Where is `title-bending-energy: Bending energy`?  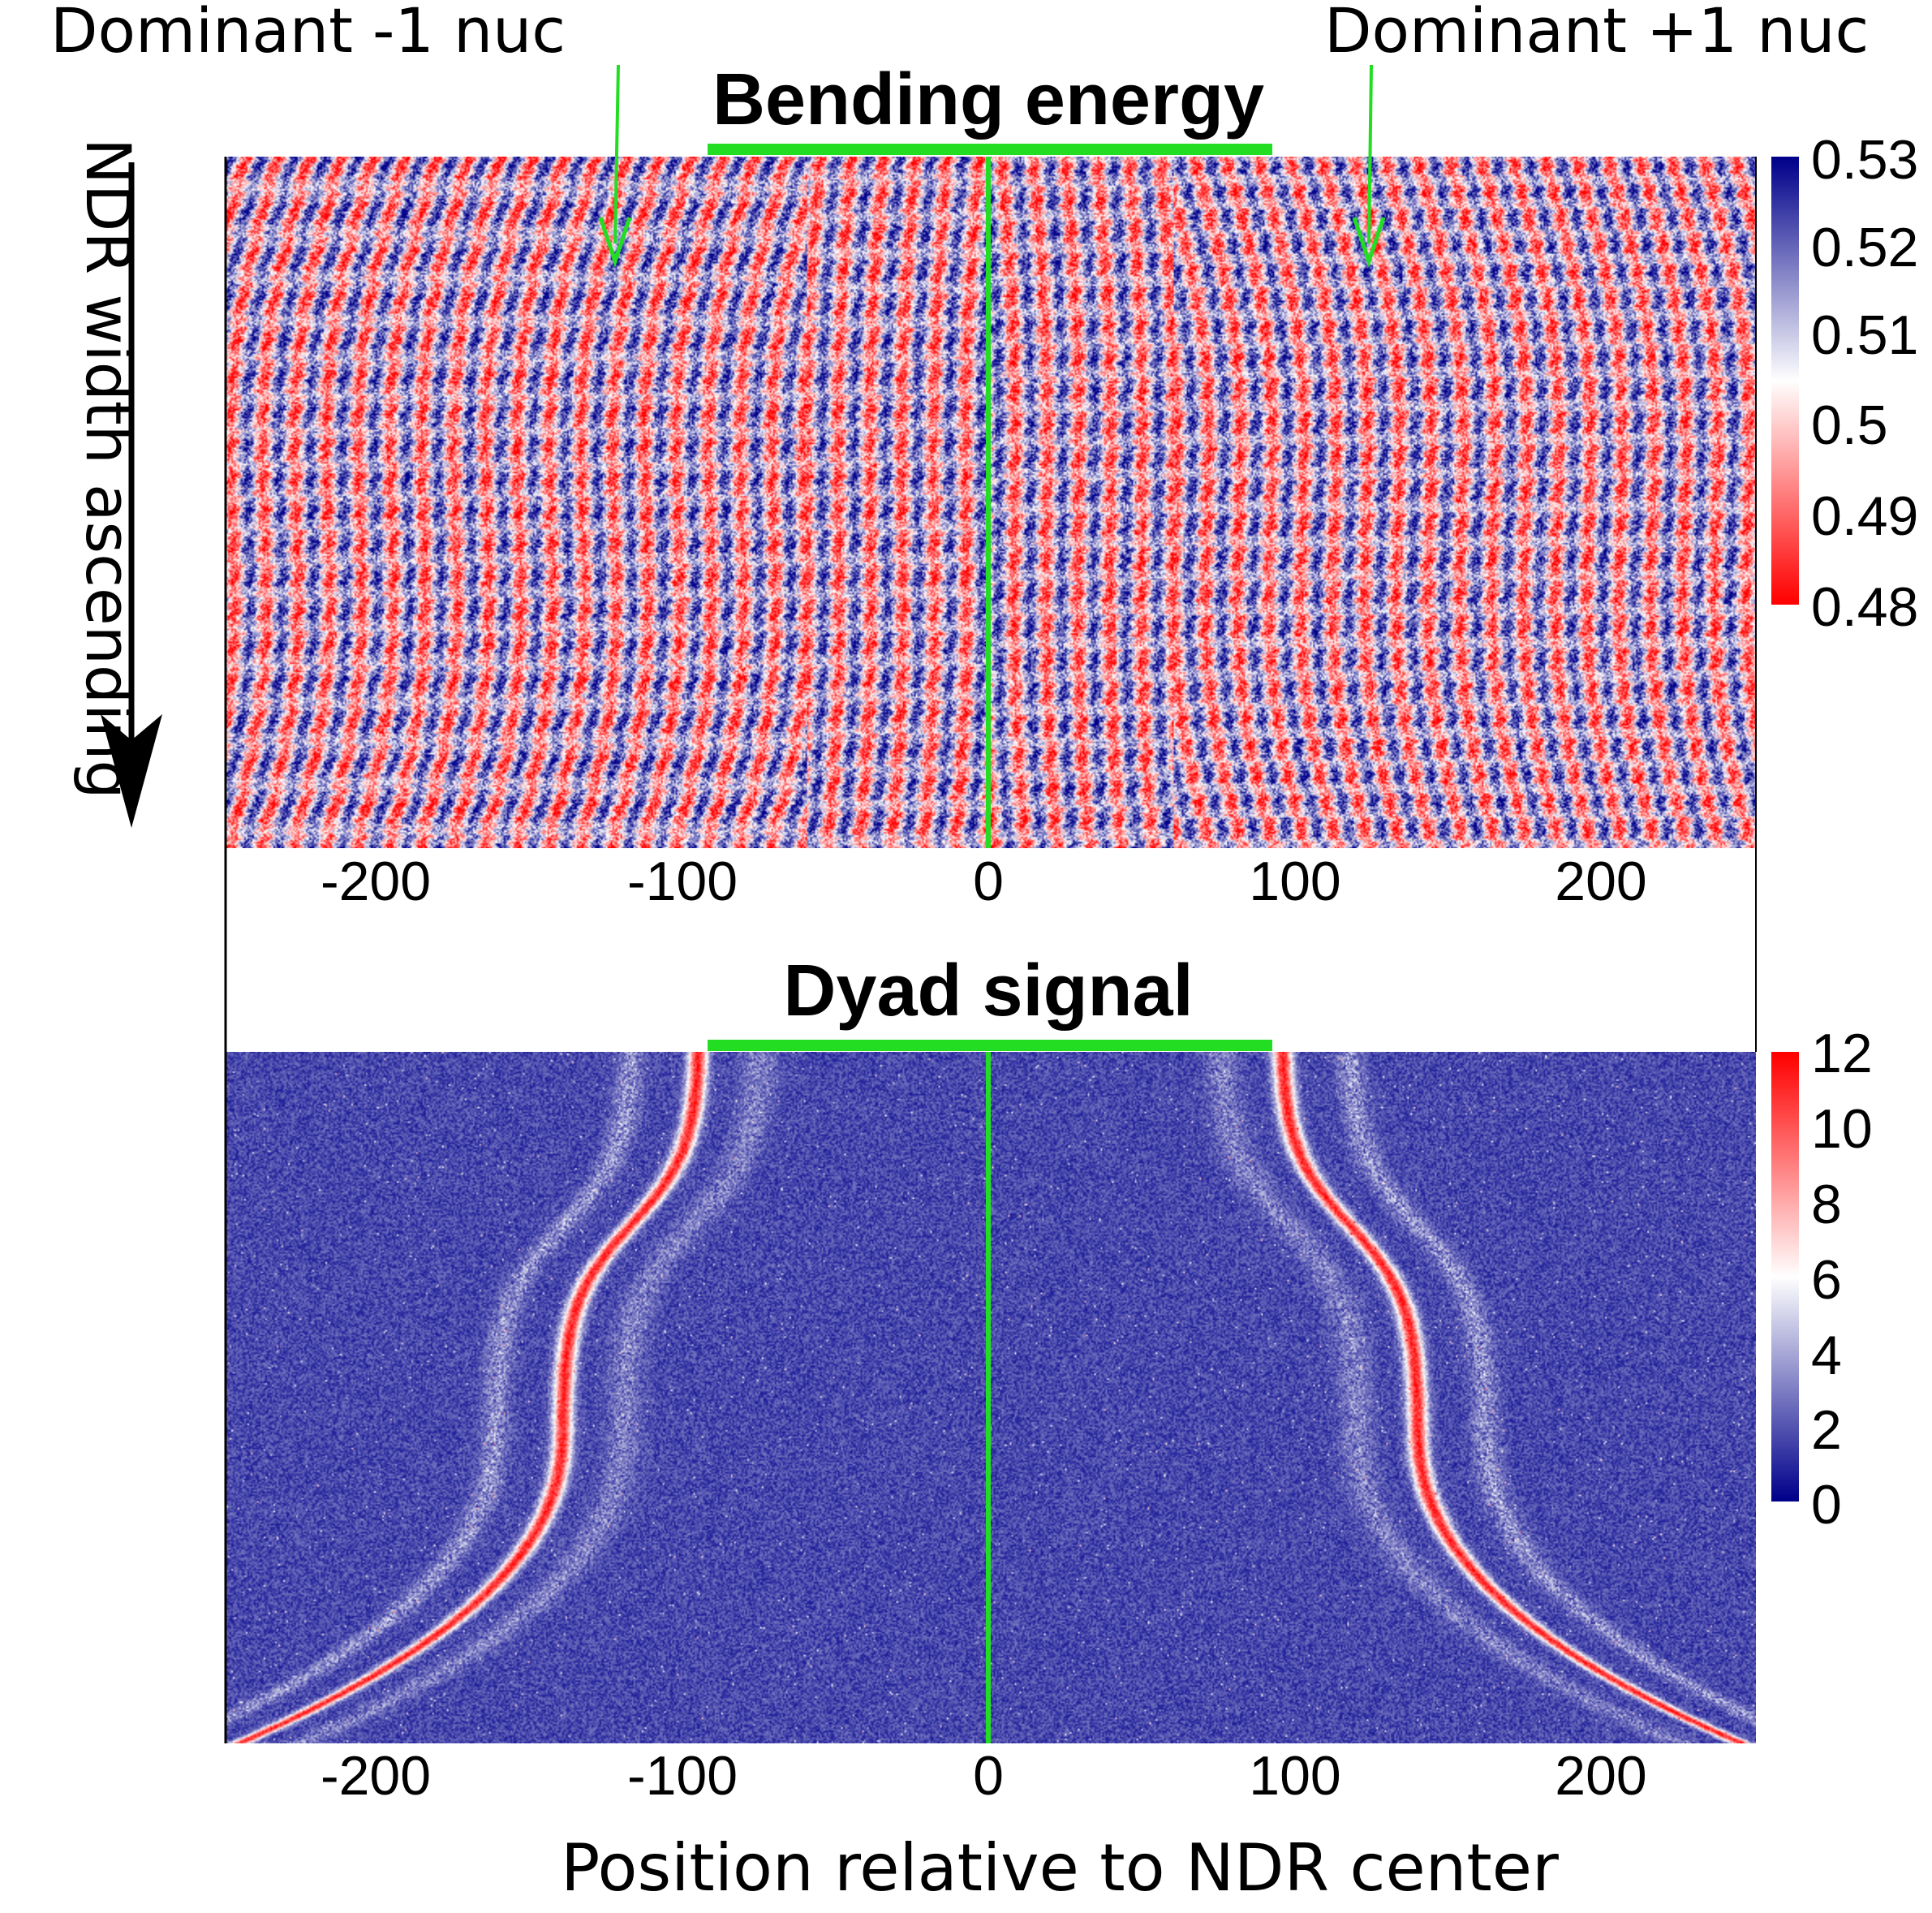 title-bending-energy: Bending energy is located at coordinates (988, 99).